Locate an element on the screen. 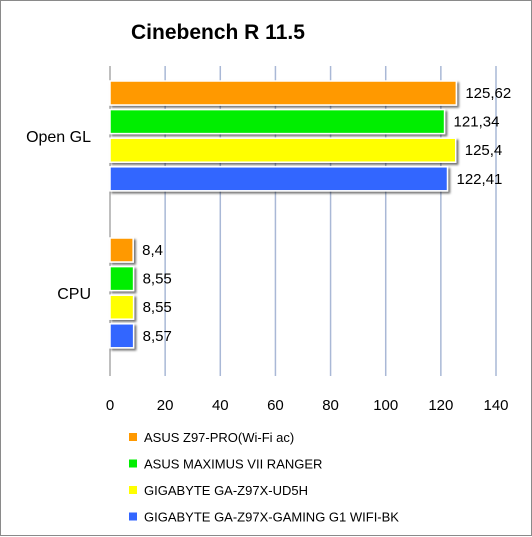 Image resolution: width=532 pixels, height=537 pixels. chart-title: Cinebench R 11.5 is located at coordinates (218, 32).